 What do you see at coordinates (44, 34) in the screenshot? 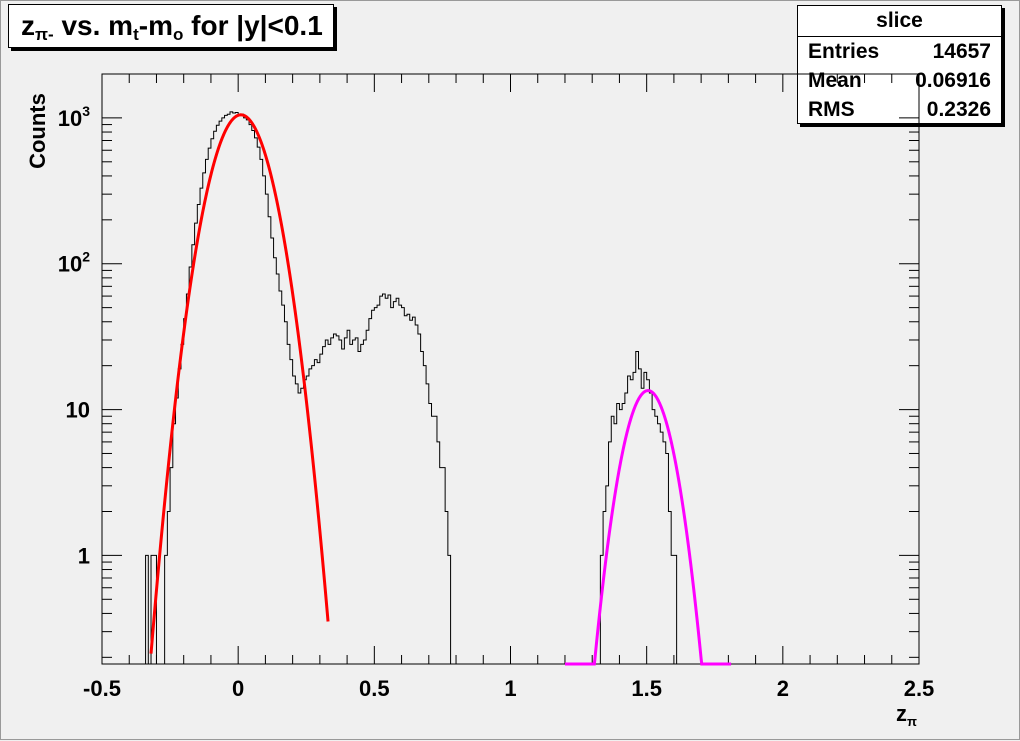
I see `title-prefix-subscript: π-` at bounding box center [44, 34].